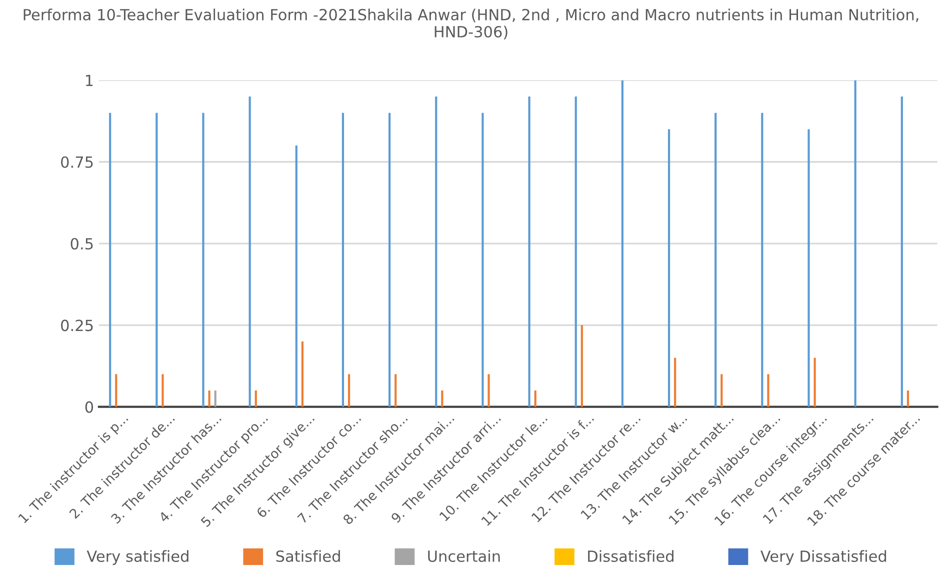 Image resolution: width=942 pixels, height=573 pixels. I want to click on legend-label: Satisfied, so click(308, 556).